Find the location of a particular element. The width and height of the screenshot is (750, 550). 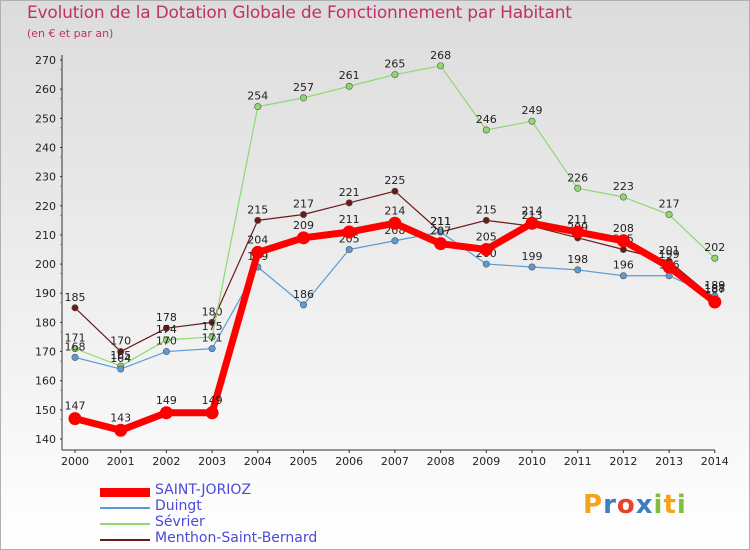

proxiti-logo: Proxiti is located at coordinates (635, 505).